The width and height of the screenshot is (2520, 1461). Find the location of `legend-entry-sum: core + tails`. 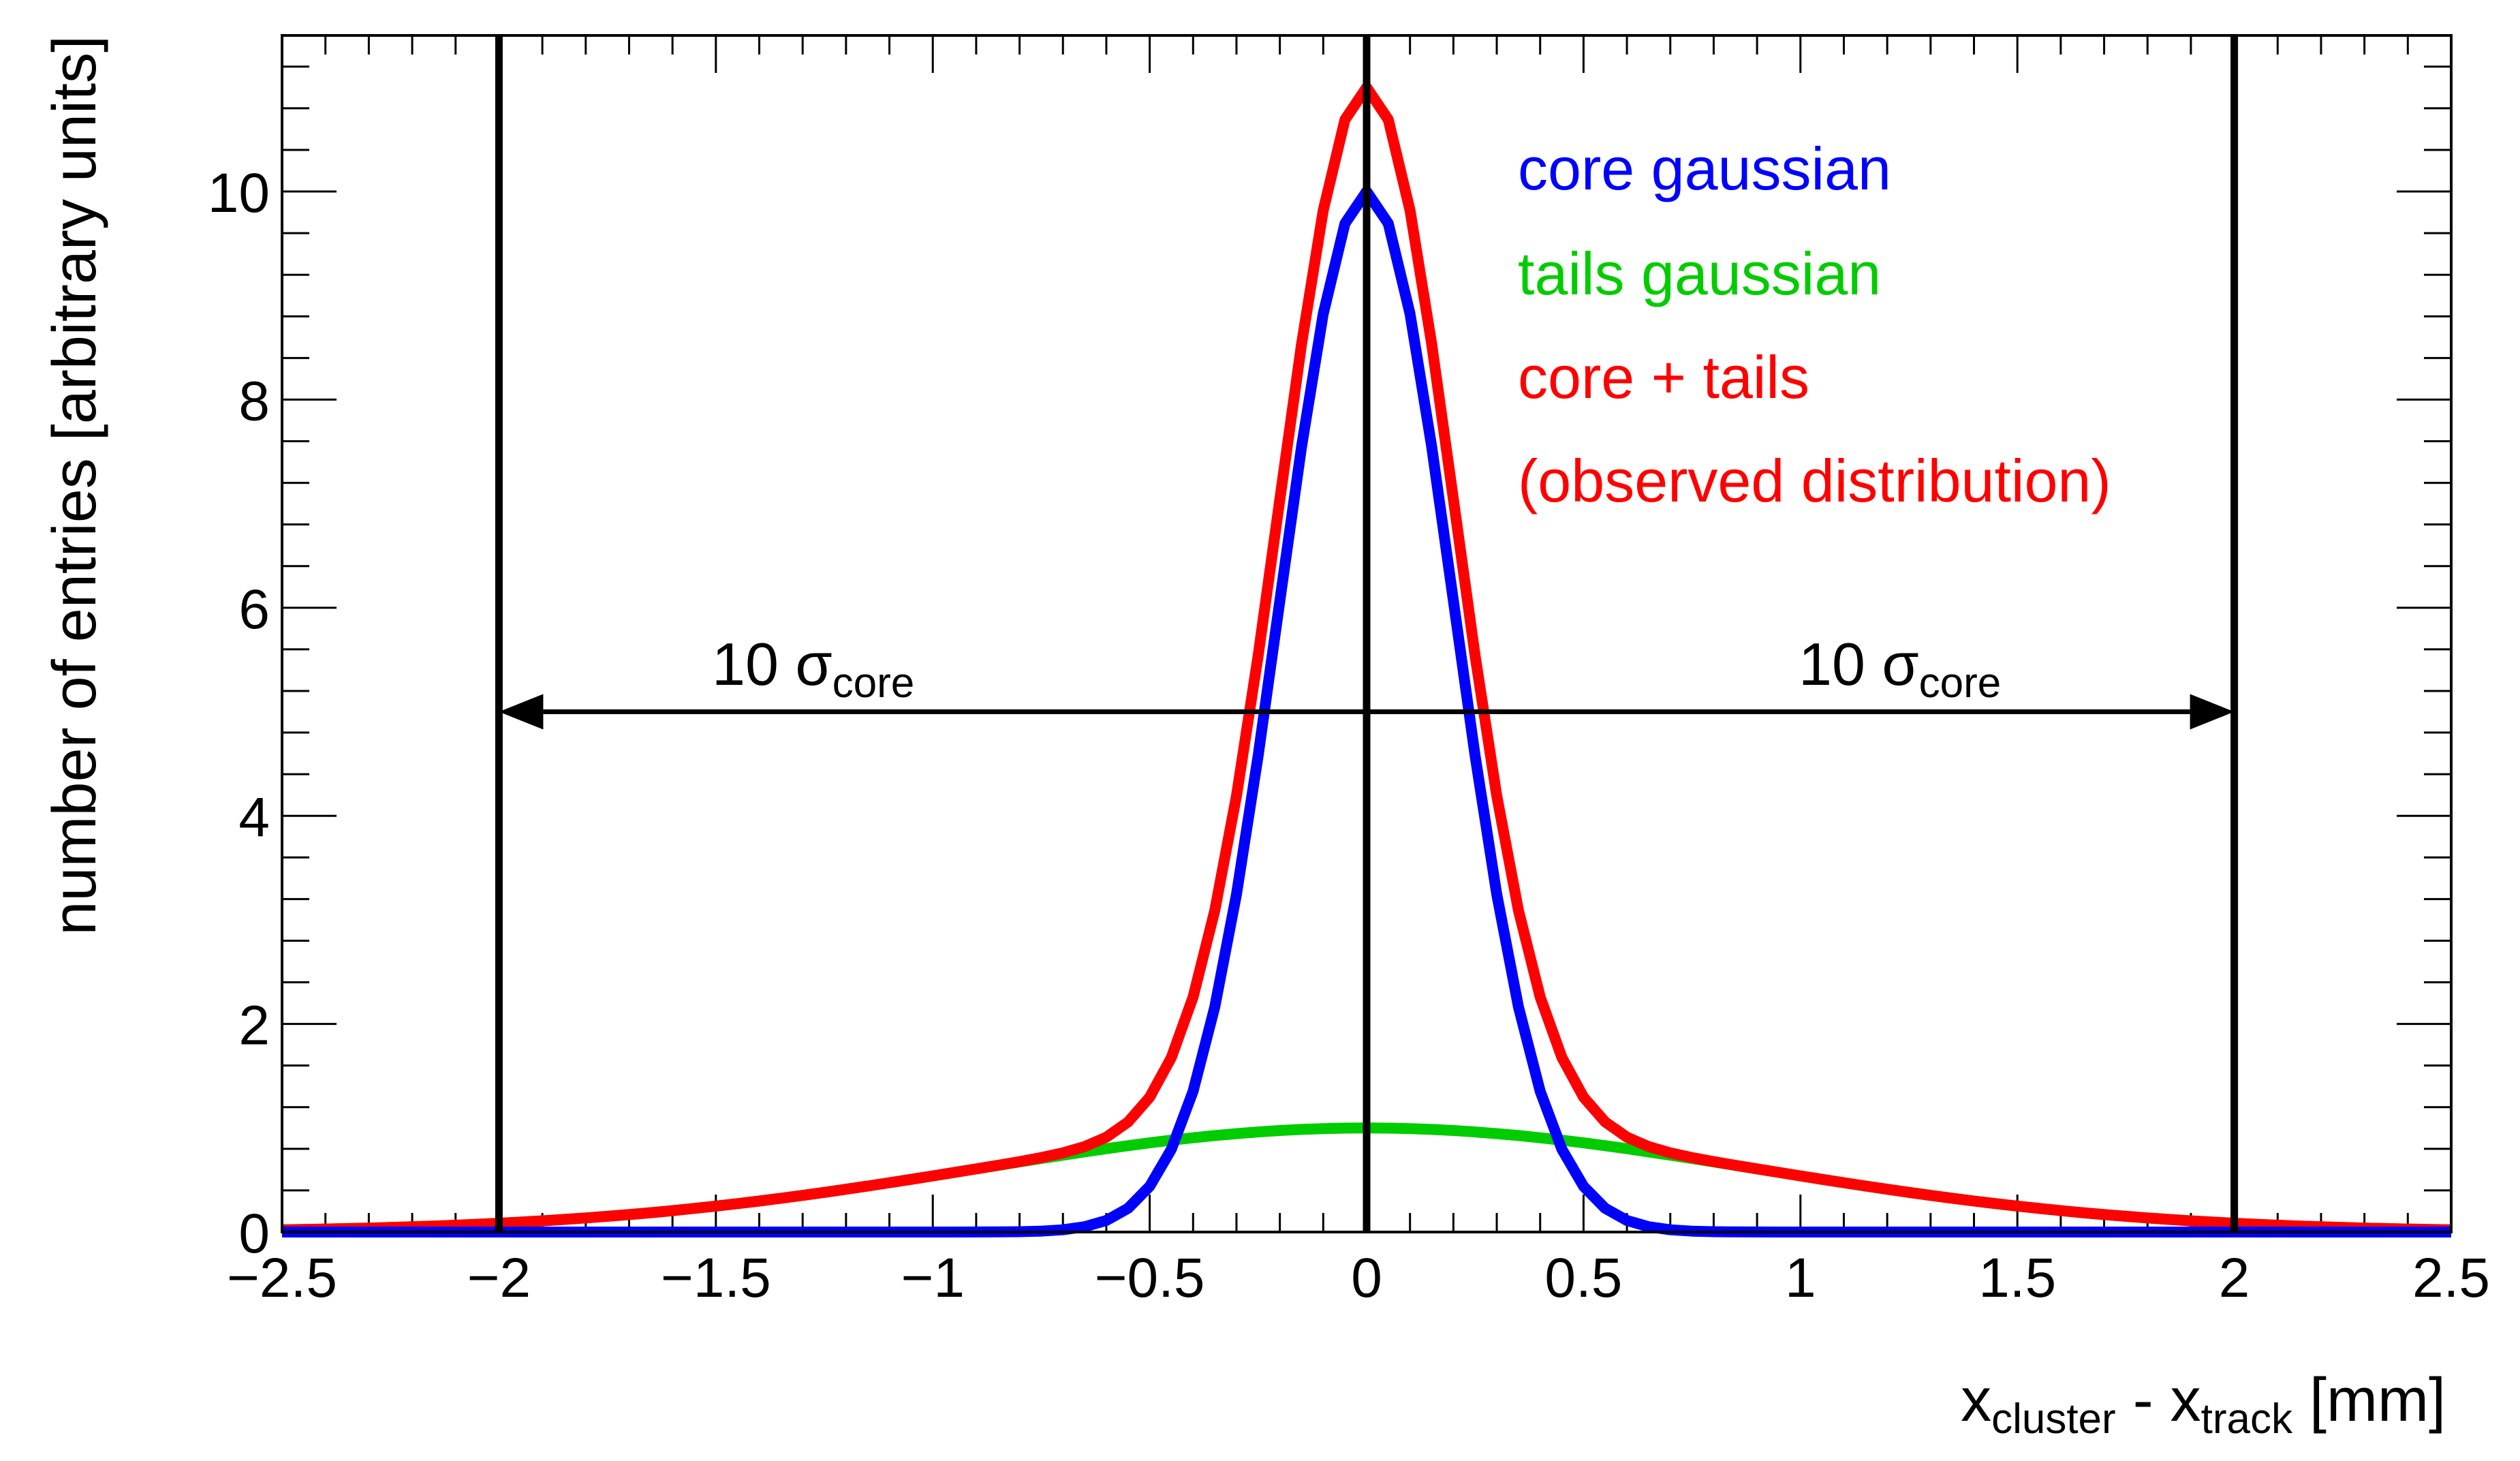

legend-entry-sum: core + tails is located at coordinates (1663, 377).